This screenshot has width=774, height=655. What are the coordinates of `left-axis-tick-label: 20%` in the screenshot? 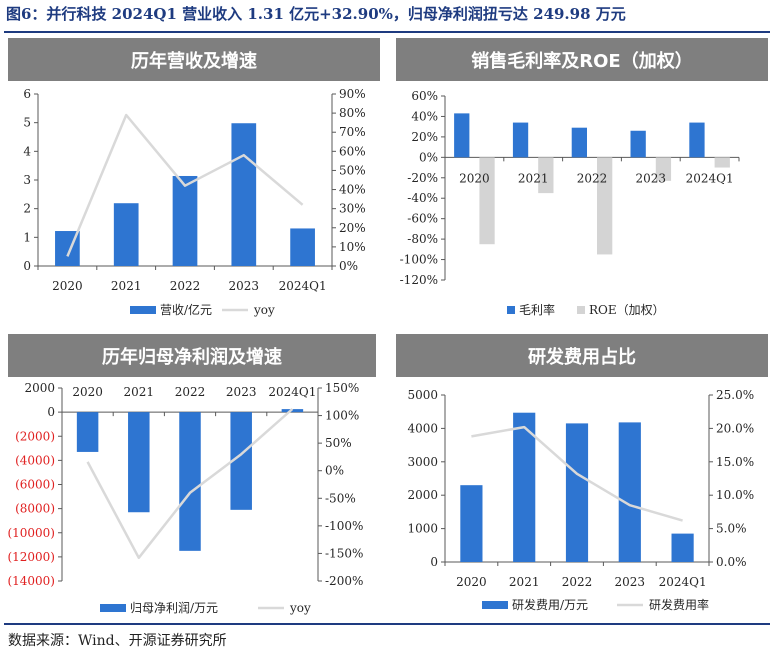 It's located at (424, 137).